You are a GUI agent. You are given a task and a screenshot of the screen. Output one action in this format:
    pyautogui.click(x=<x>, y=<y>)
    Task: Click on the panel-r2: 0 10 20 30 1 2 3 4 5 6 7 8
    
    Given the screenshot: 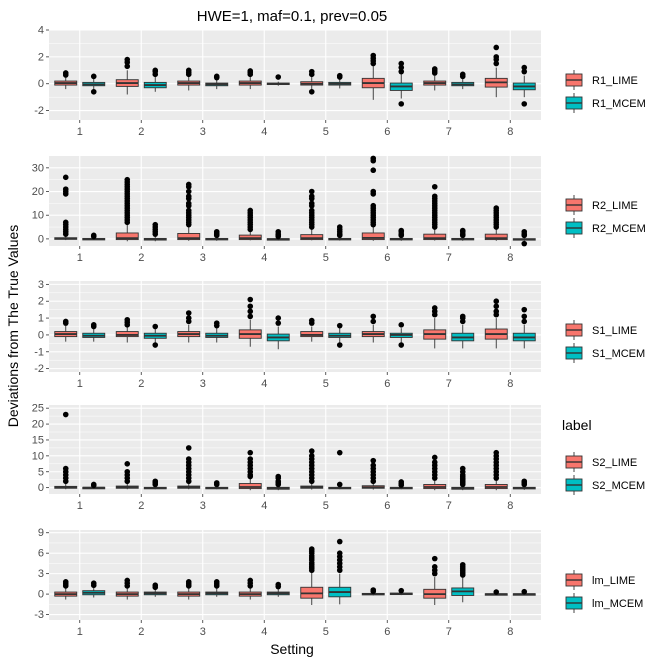 What is the action you would take?
    pyautogui.click(x=286, y=209)
    